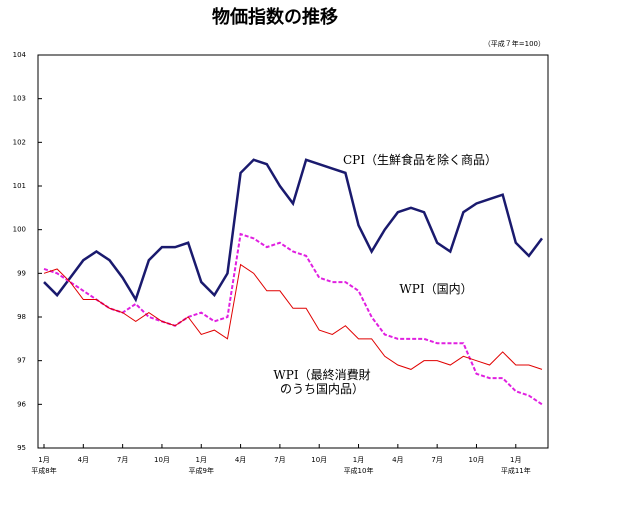 This screenshot has height=512, width=620. What do you see at coordinates (516, 470) in the screenshot?
I see `year-label: 平成11年` at bounding box center [516, 470].